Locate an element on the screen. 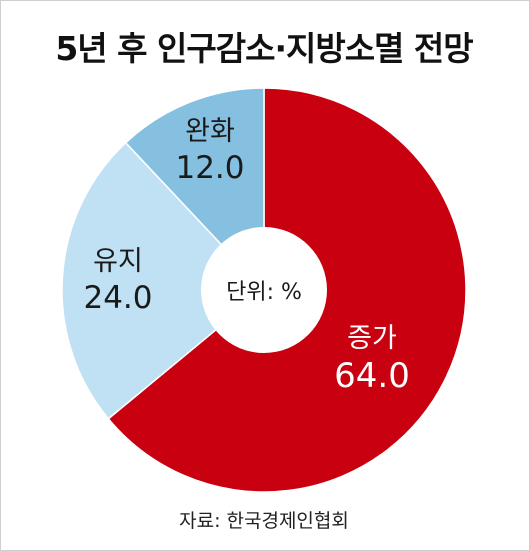  unit-label: 단위: % is located at coordinates (264, 292).